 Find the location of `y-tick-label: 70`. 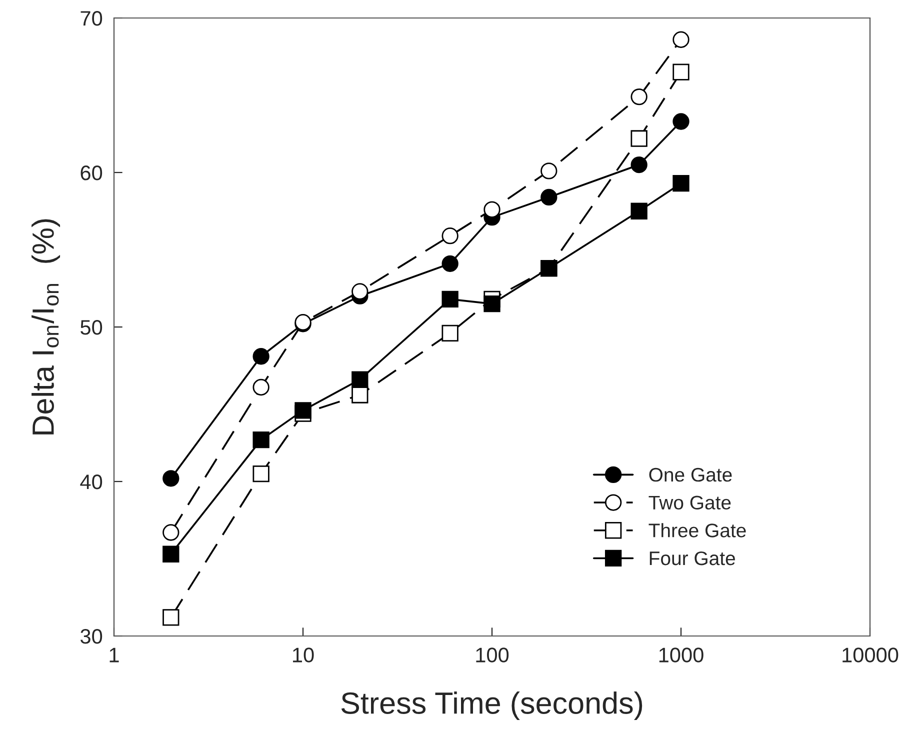

y-tick-label: 70 is located at coordinates (91, 18).